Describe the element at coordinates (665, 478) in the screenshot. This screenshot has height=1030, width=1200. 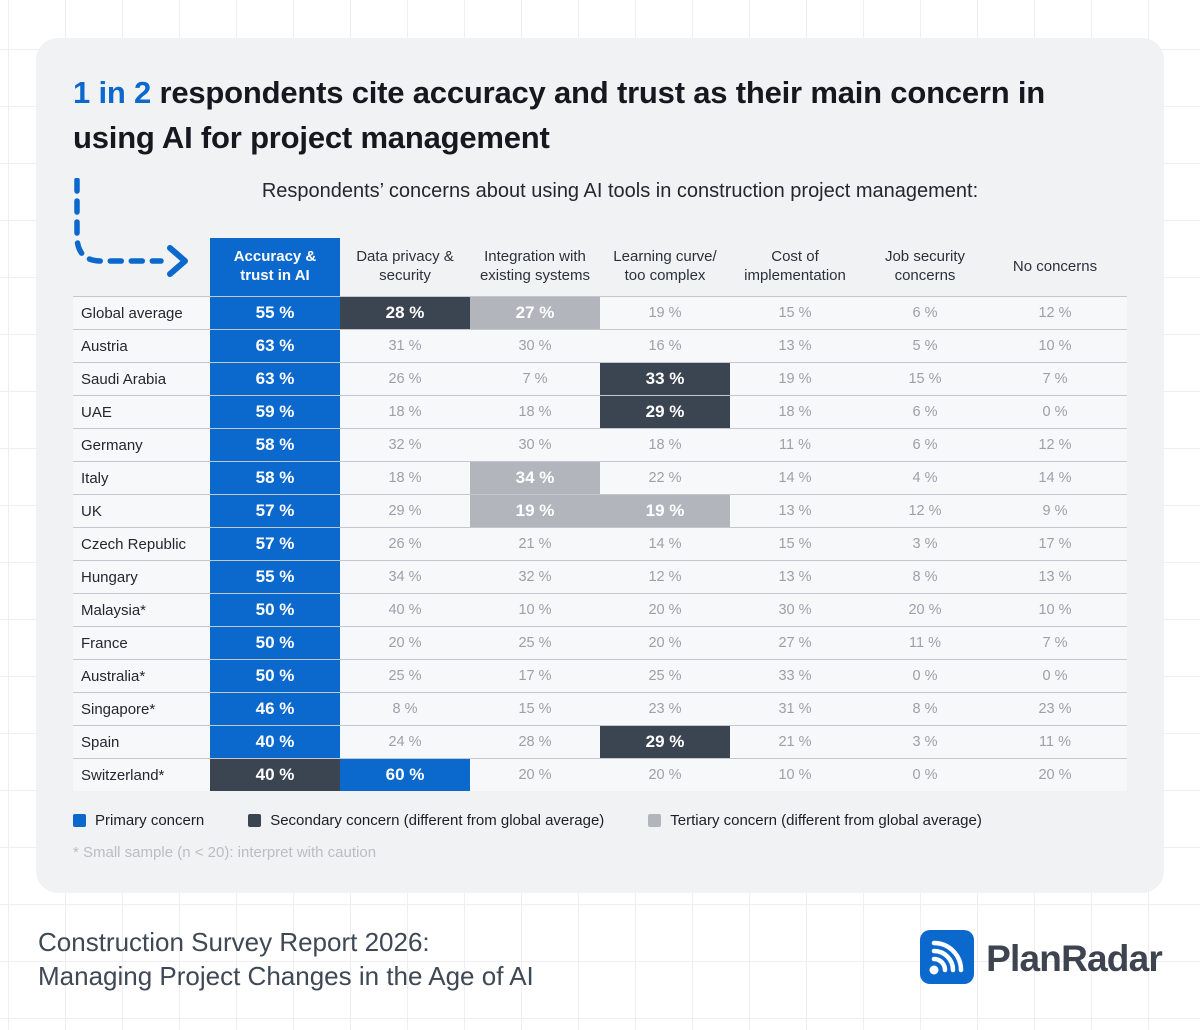
I see `table-cell: 22 %` at that location.